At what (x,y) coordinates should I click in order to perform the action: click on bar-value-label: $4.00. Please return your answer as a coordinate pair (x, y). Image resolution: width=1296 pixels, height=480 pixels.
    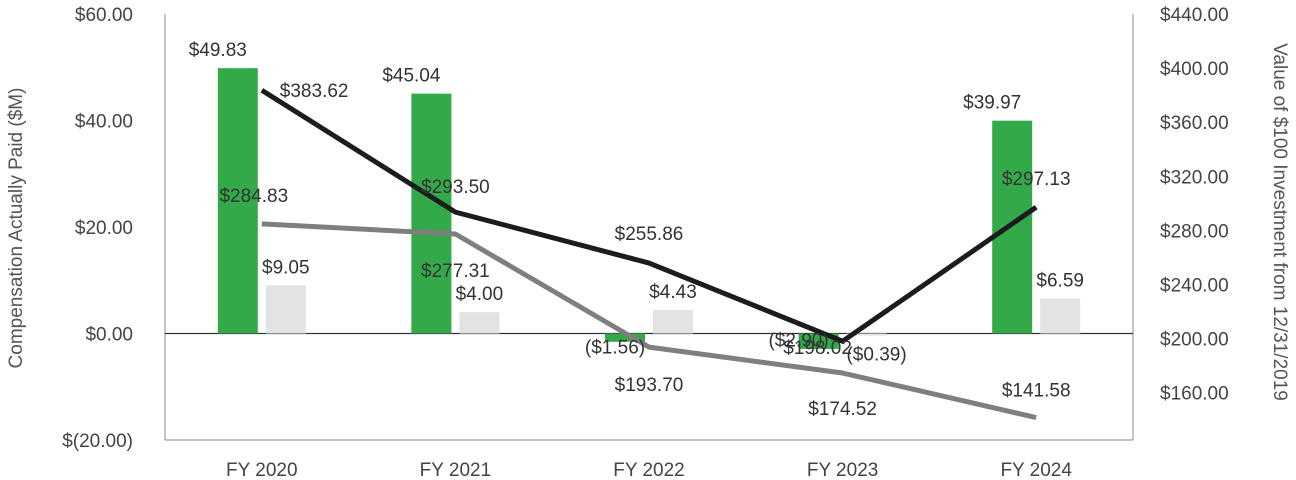
    Looking at the image, I should click on (480, 294).